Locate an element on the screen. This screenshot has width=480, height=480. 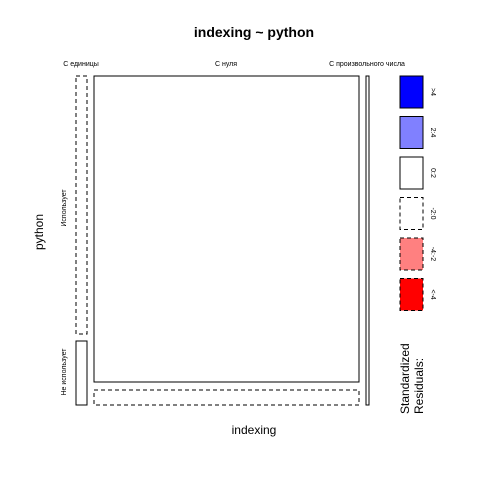
row-label-ne-ispolzuet: Не использует is located at coordinates (64, 372).